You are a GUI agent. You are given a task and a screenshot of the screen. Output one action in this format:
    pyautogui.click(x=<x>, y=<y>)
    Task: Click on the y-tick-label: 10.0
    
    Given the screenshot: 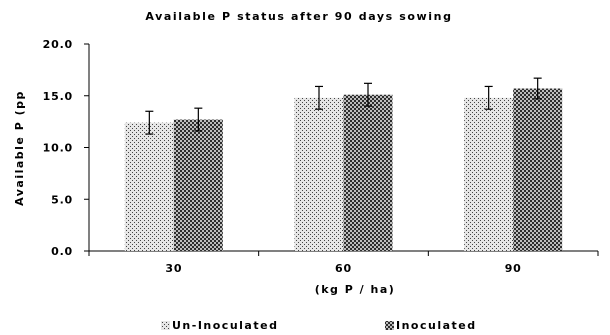 What is the action you would take?
    pyautogui.click(x=58, y=148)
    